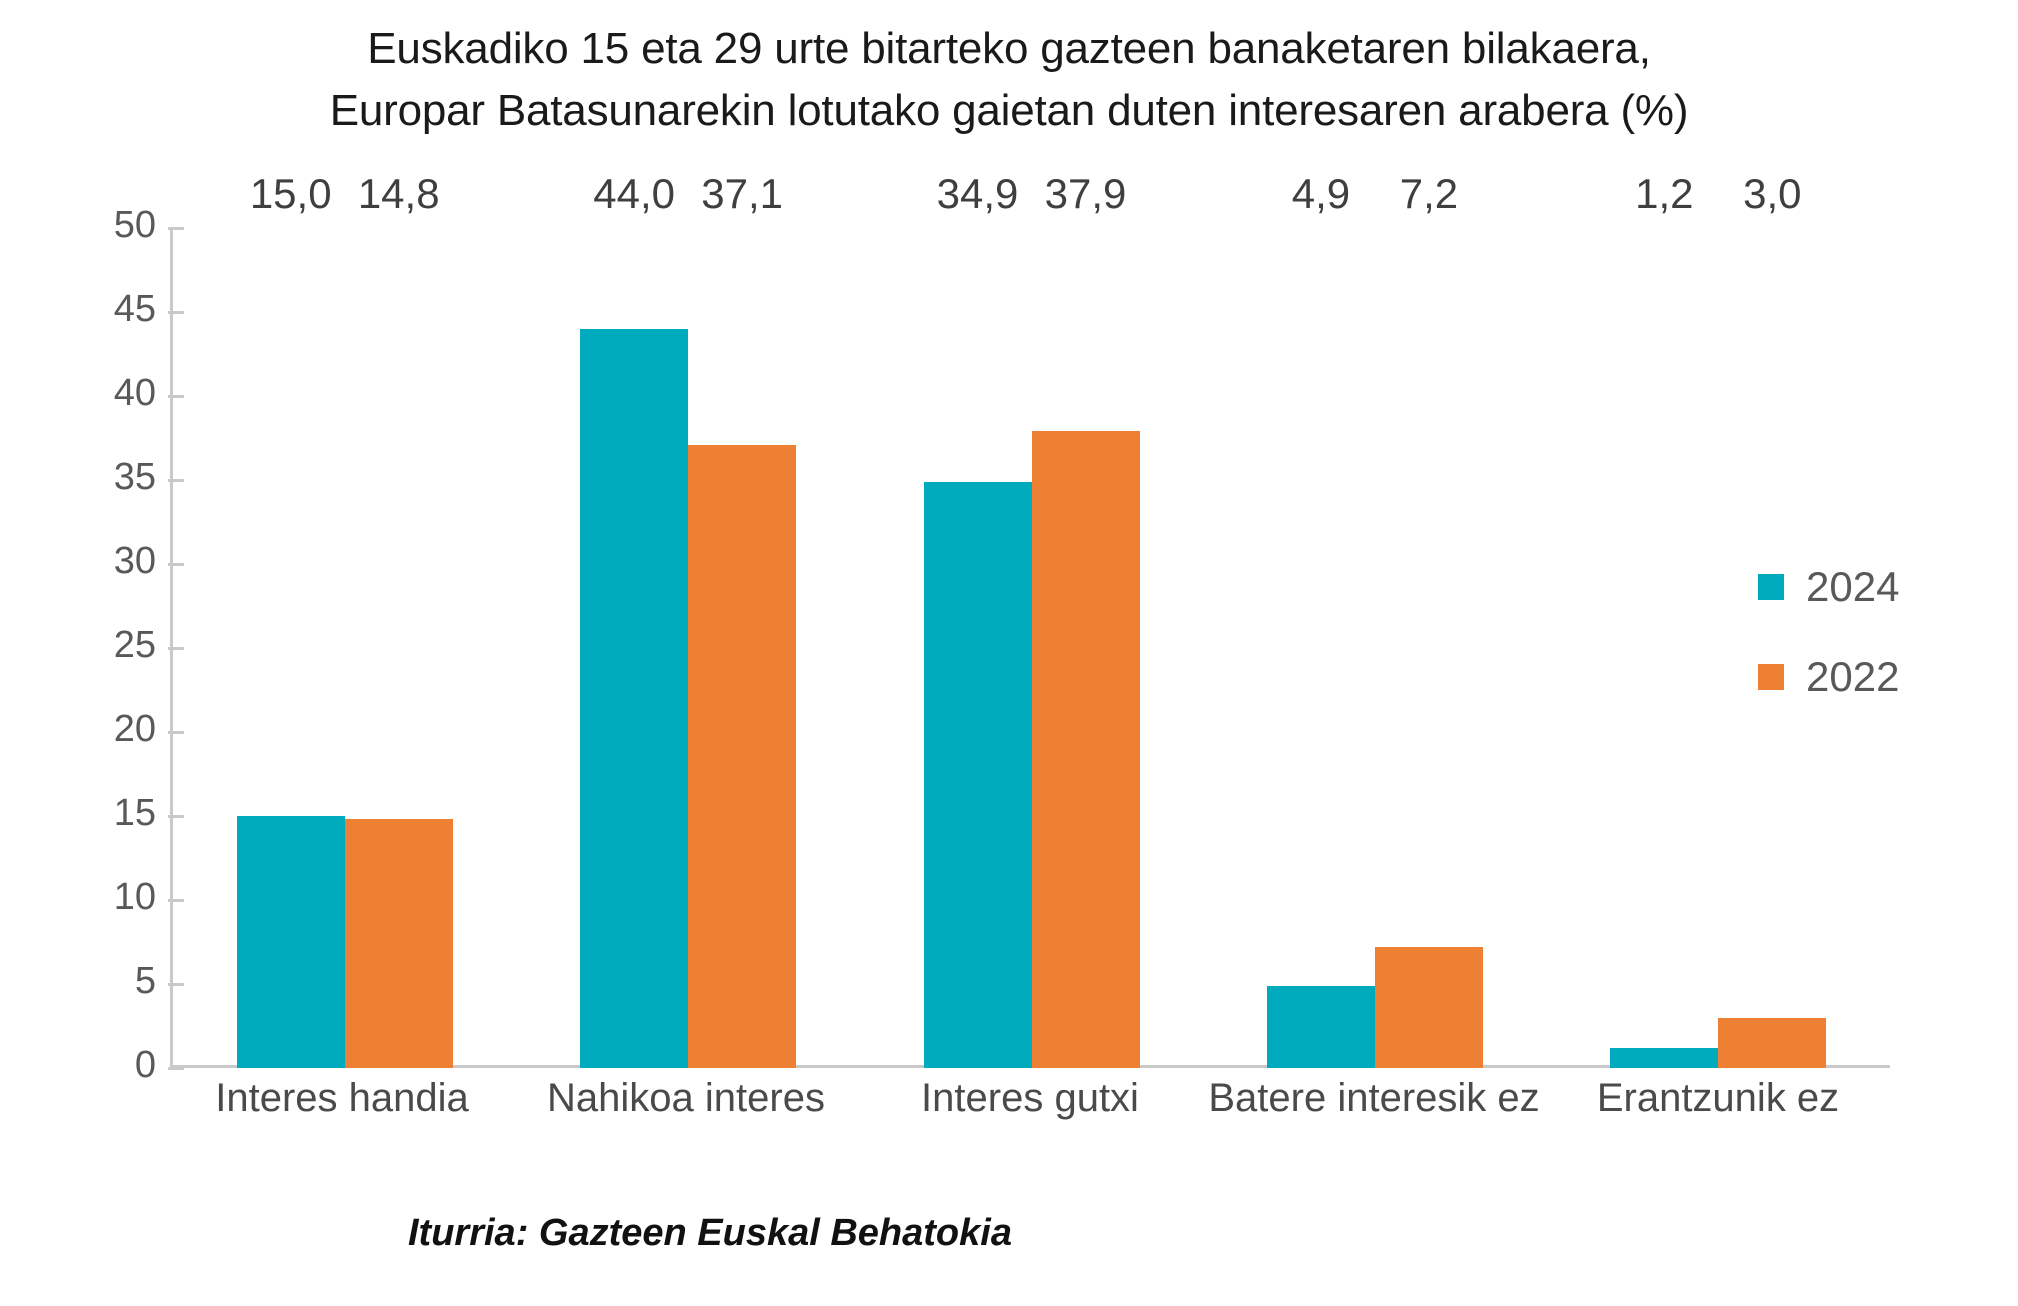  I want to click on legend: 2024 2022, so click(1878, 646).